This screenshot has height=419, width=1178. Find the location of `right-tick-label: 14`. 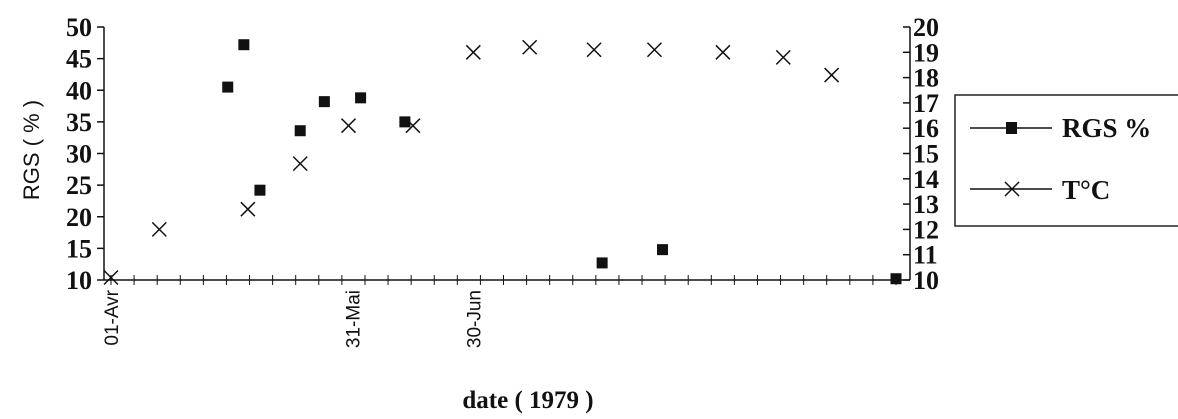

right-tick-label: 14 is located at coordinates (926, 179).